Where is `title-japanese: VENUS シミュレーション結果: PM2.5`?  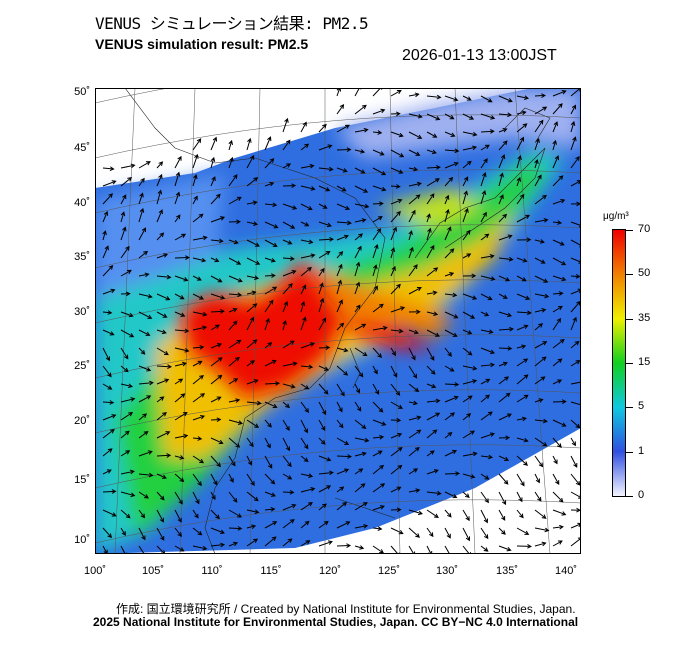 title-japanese: VENUS シミュレーション結果: PM2.5 is located at coordinates (232, 23).